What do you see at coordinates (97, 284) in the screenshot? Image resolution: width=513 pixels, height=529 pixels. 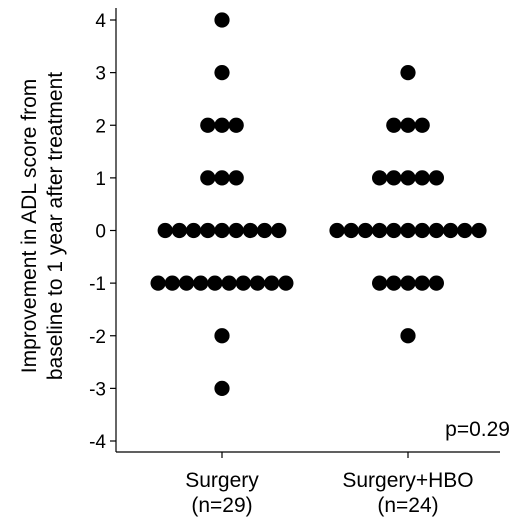 I see `y-tick-label: -1` at bounding box center [97, 284].